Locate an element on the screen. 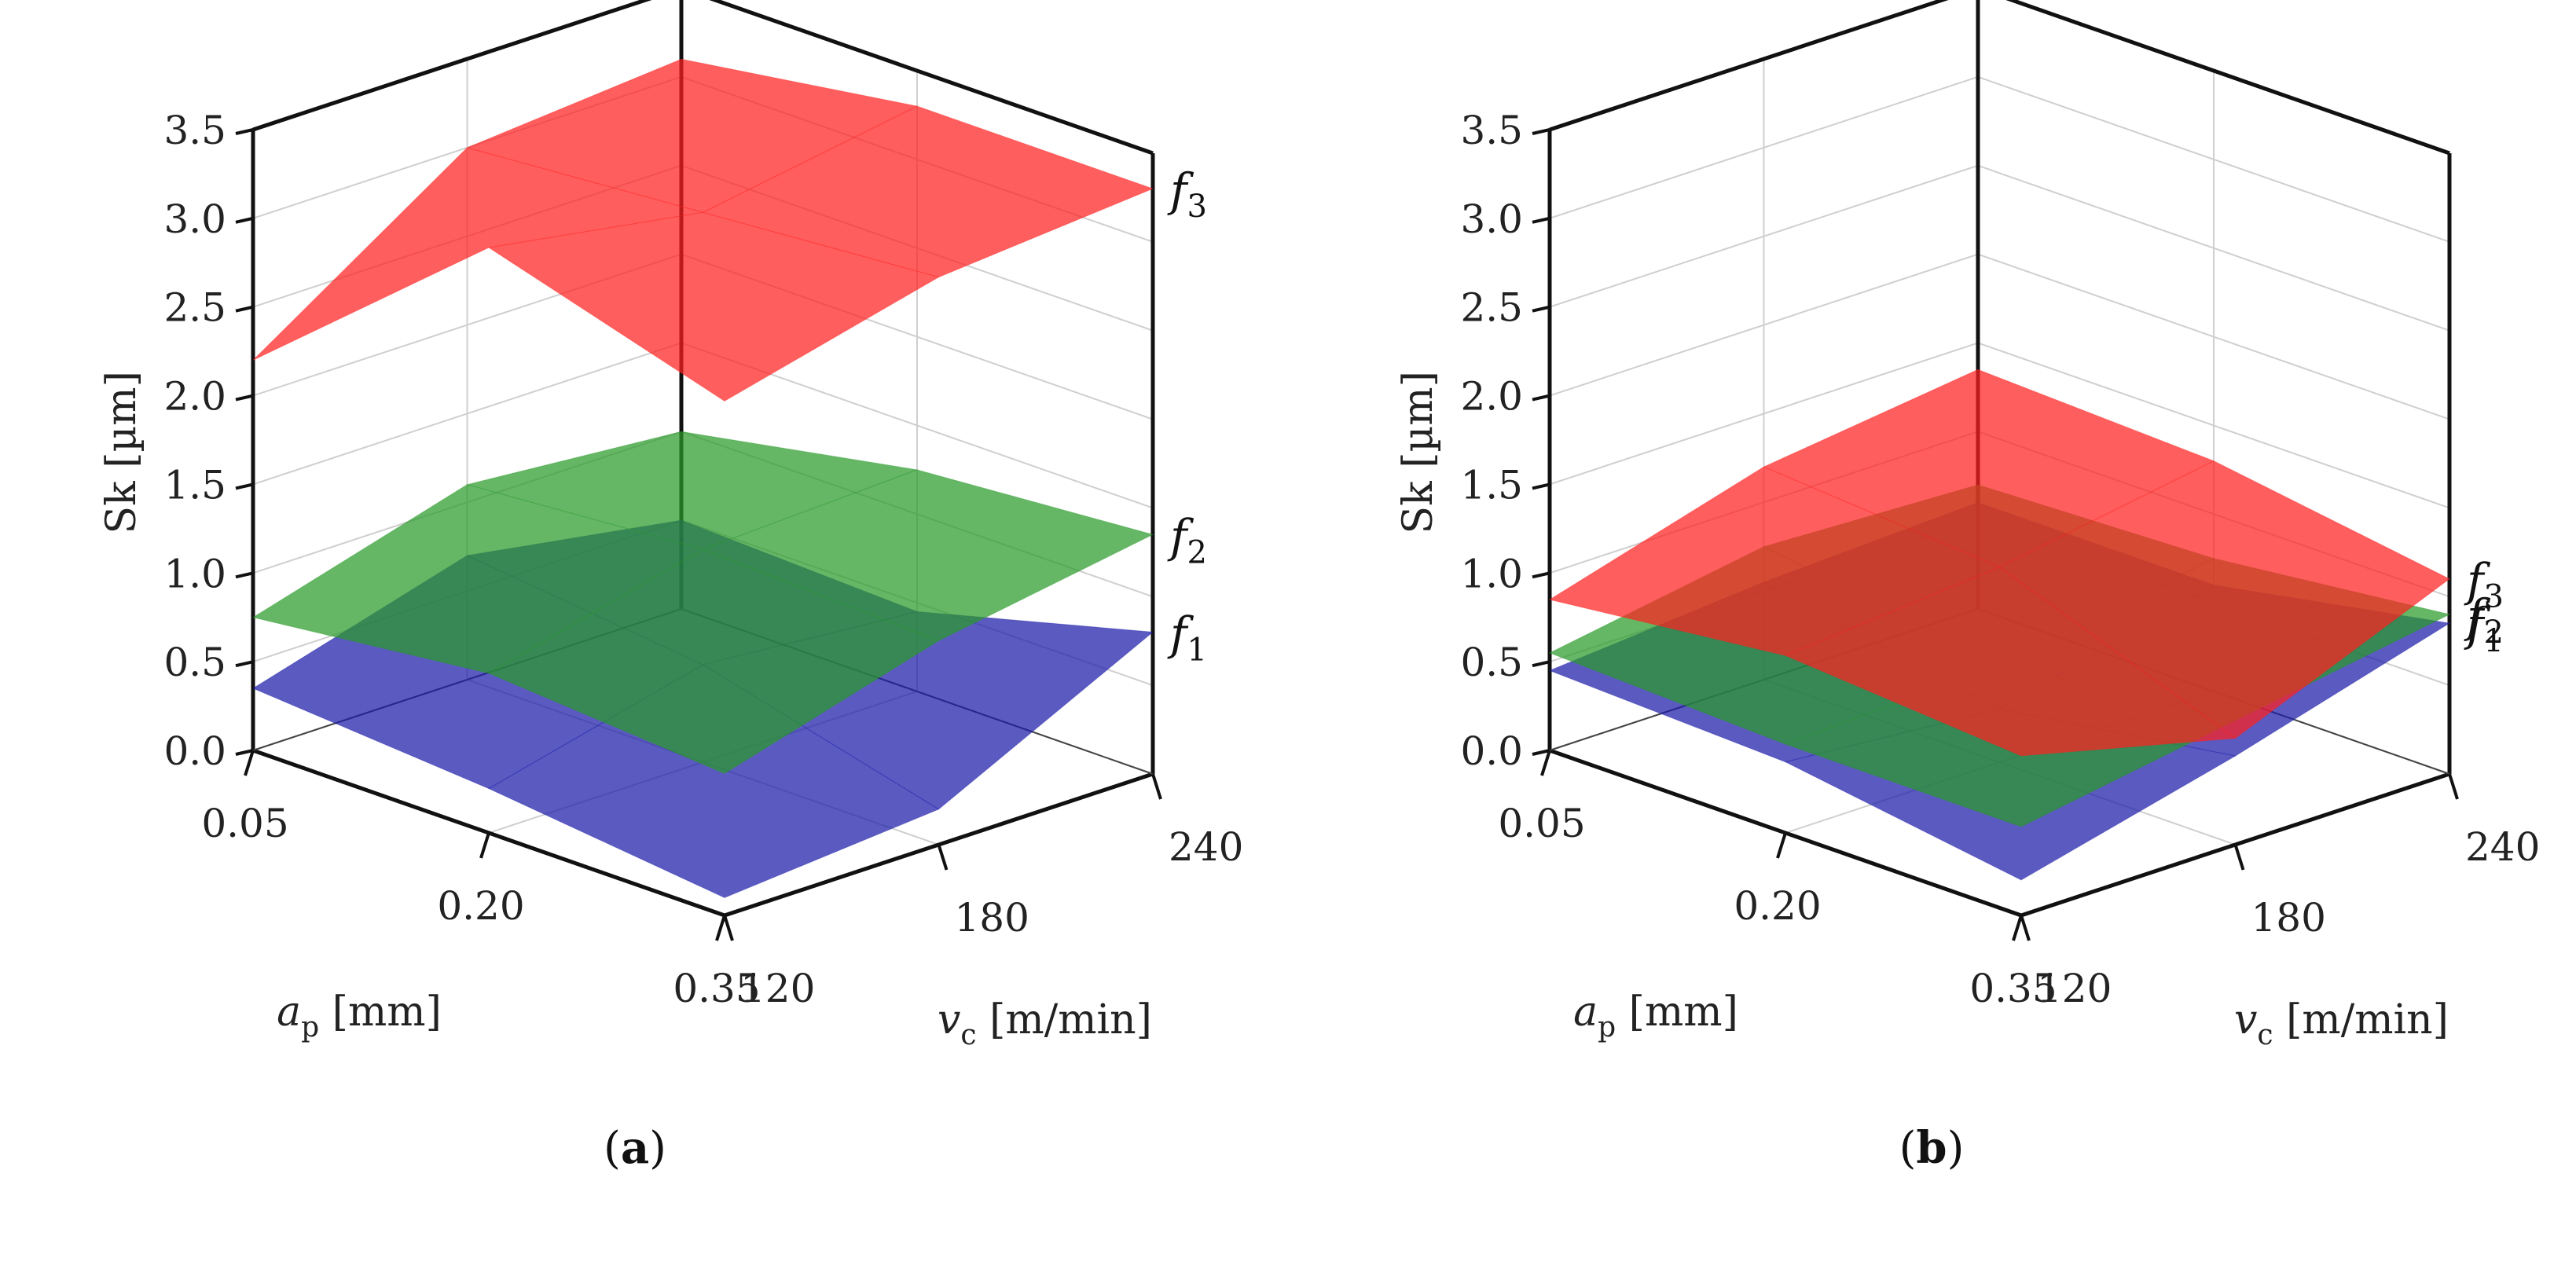 Image resolution: width=2576 pixels, height=1269 pixels. surface-f2 is located at coordinates (702, 602).